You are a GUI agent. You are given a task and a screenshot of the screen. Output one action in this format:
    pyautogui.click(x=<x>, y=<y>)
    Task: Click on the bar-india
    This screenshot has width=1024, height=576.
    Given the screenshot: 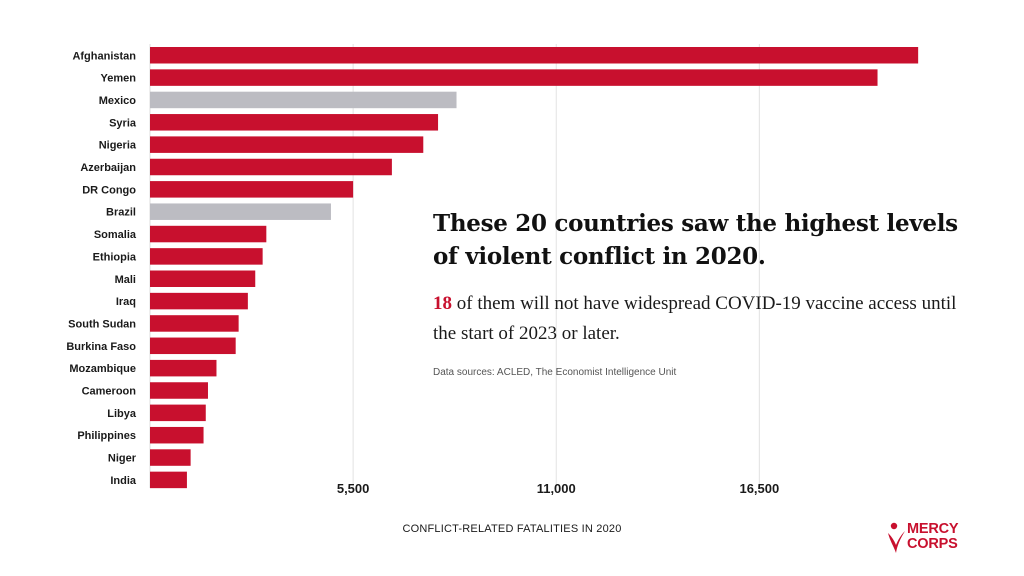 What is the action you would take?
    pyautogui.click(x=168, y=480)
    